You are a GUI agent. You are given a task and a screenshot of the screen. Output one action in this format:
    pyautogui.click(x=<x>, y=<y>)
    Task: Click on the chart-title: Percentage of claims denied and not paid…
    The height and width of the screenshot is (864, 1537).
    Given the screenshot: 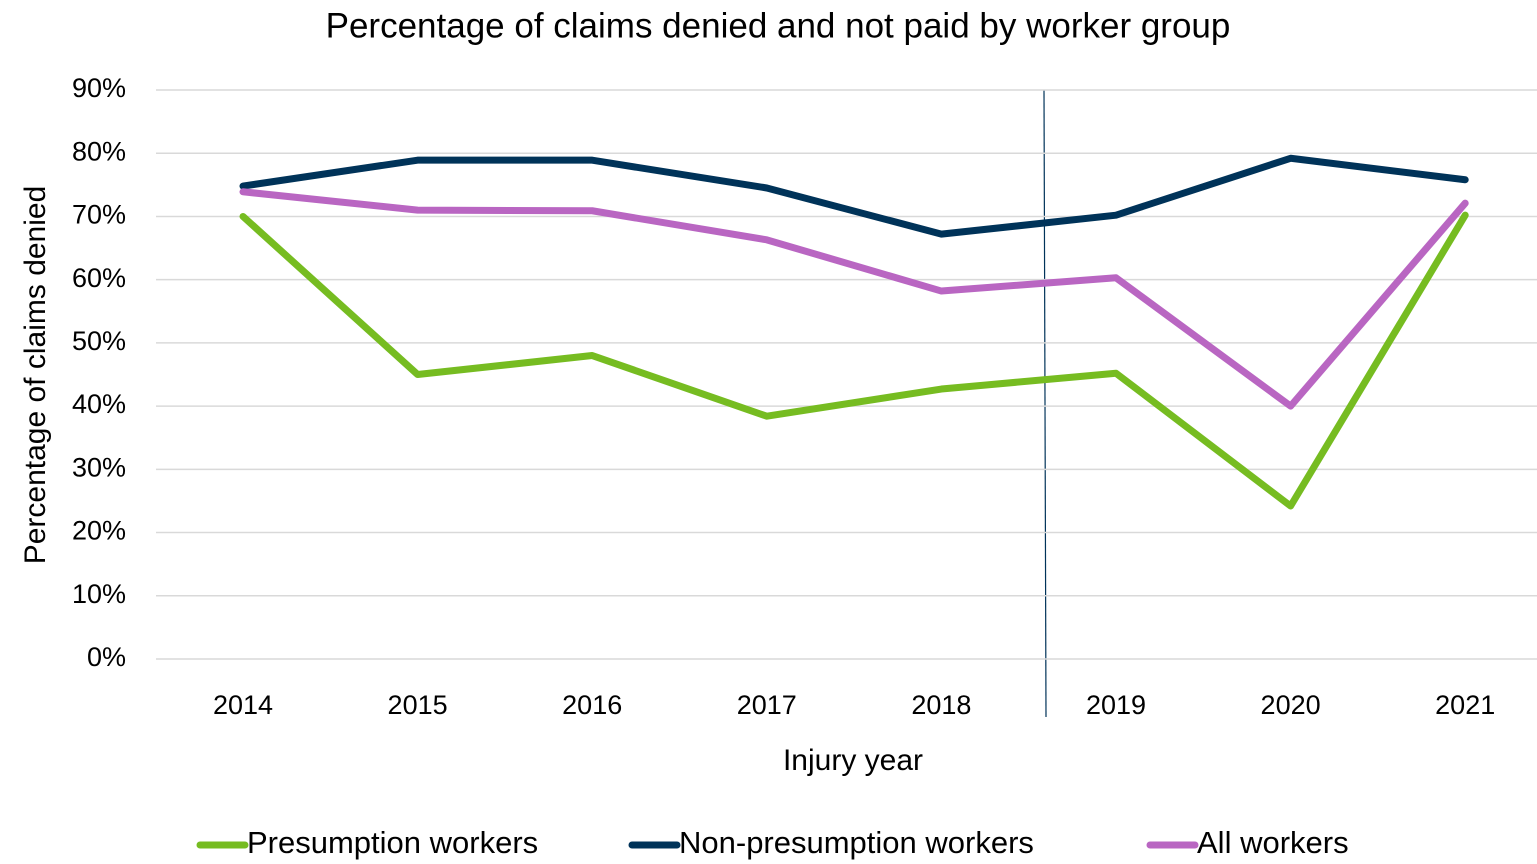 What is the action you would take?
    pyautogui.click(x=778, y=25)
    